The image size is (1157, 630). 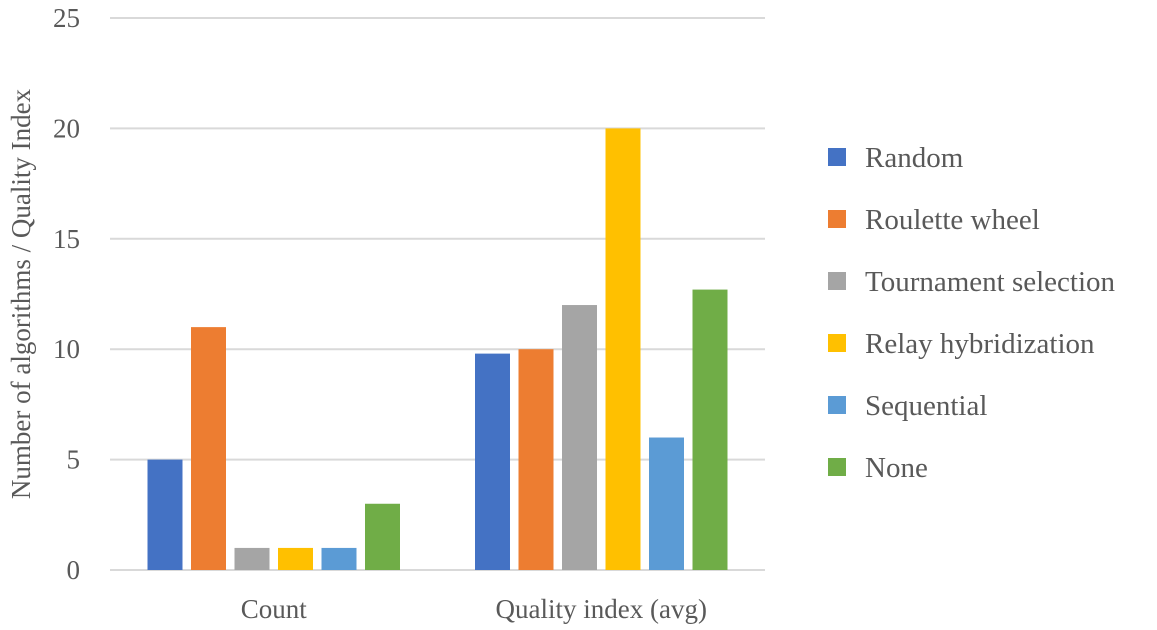 What do you see at coordinates (66, 294) in the screenshot?
I see `y-axis-ticks: 0 5 10 15 20 25` at bounding box center [66, 294].